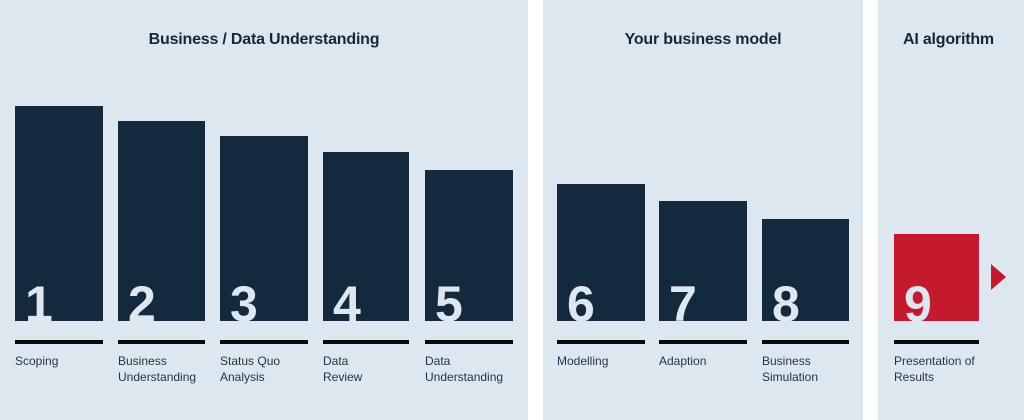 This screenshot has width=1024, height=420. I want to click on step-label: Data Understanding, so click(464, 369).